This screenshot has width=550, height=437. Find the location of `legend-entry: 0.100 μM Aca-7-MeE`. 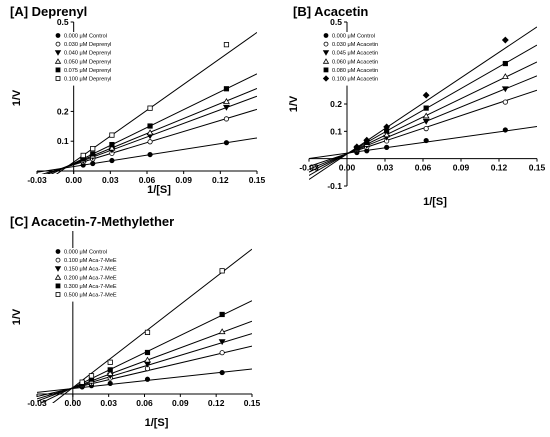

legend-entry: 0.100 μM Aca-7-MeE is located at coordinates (90, 261).